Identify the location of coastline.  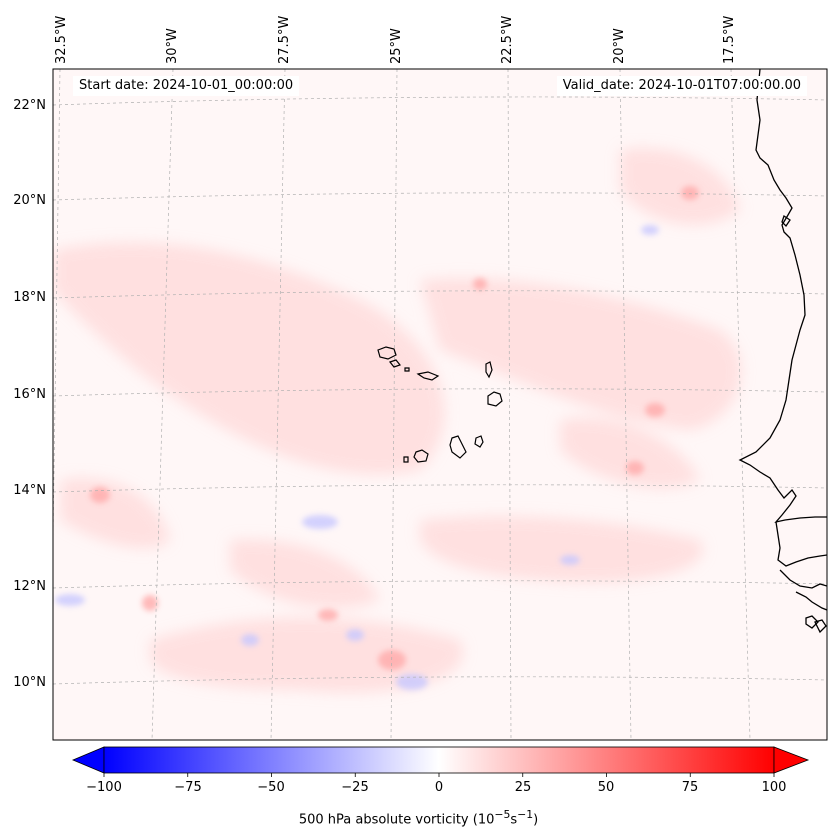
(782, 351).